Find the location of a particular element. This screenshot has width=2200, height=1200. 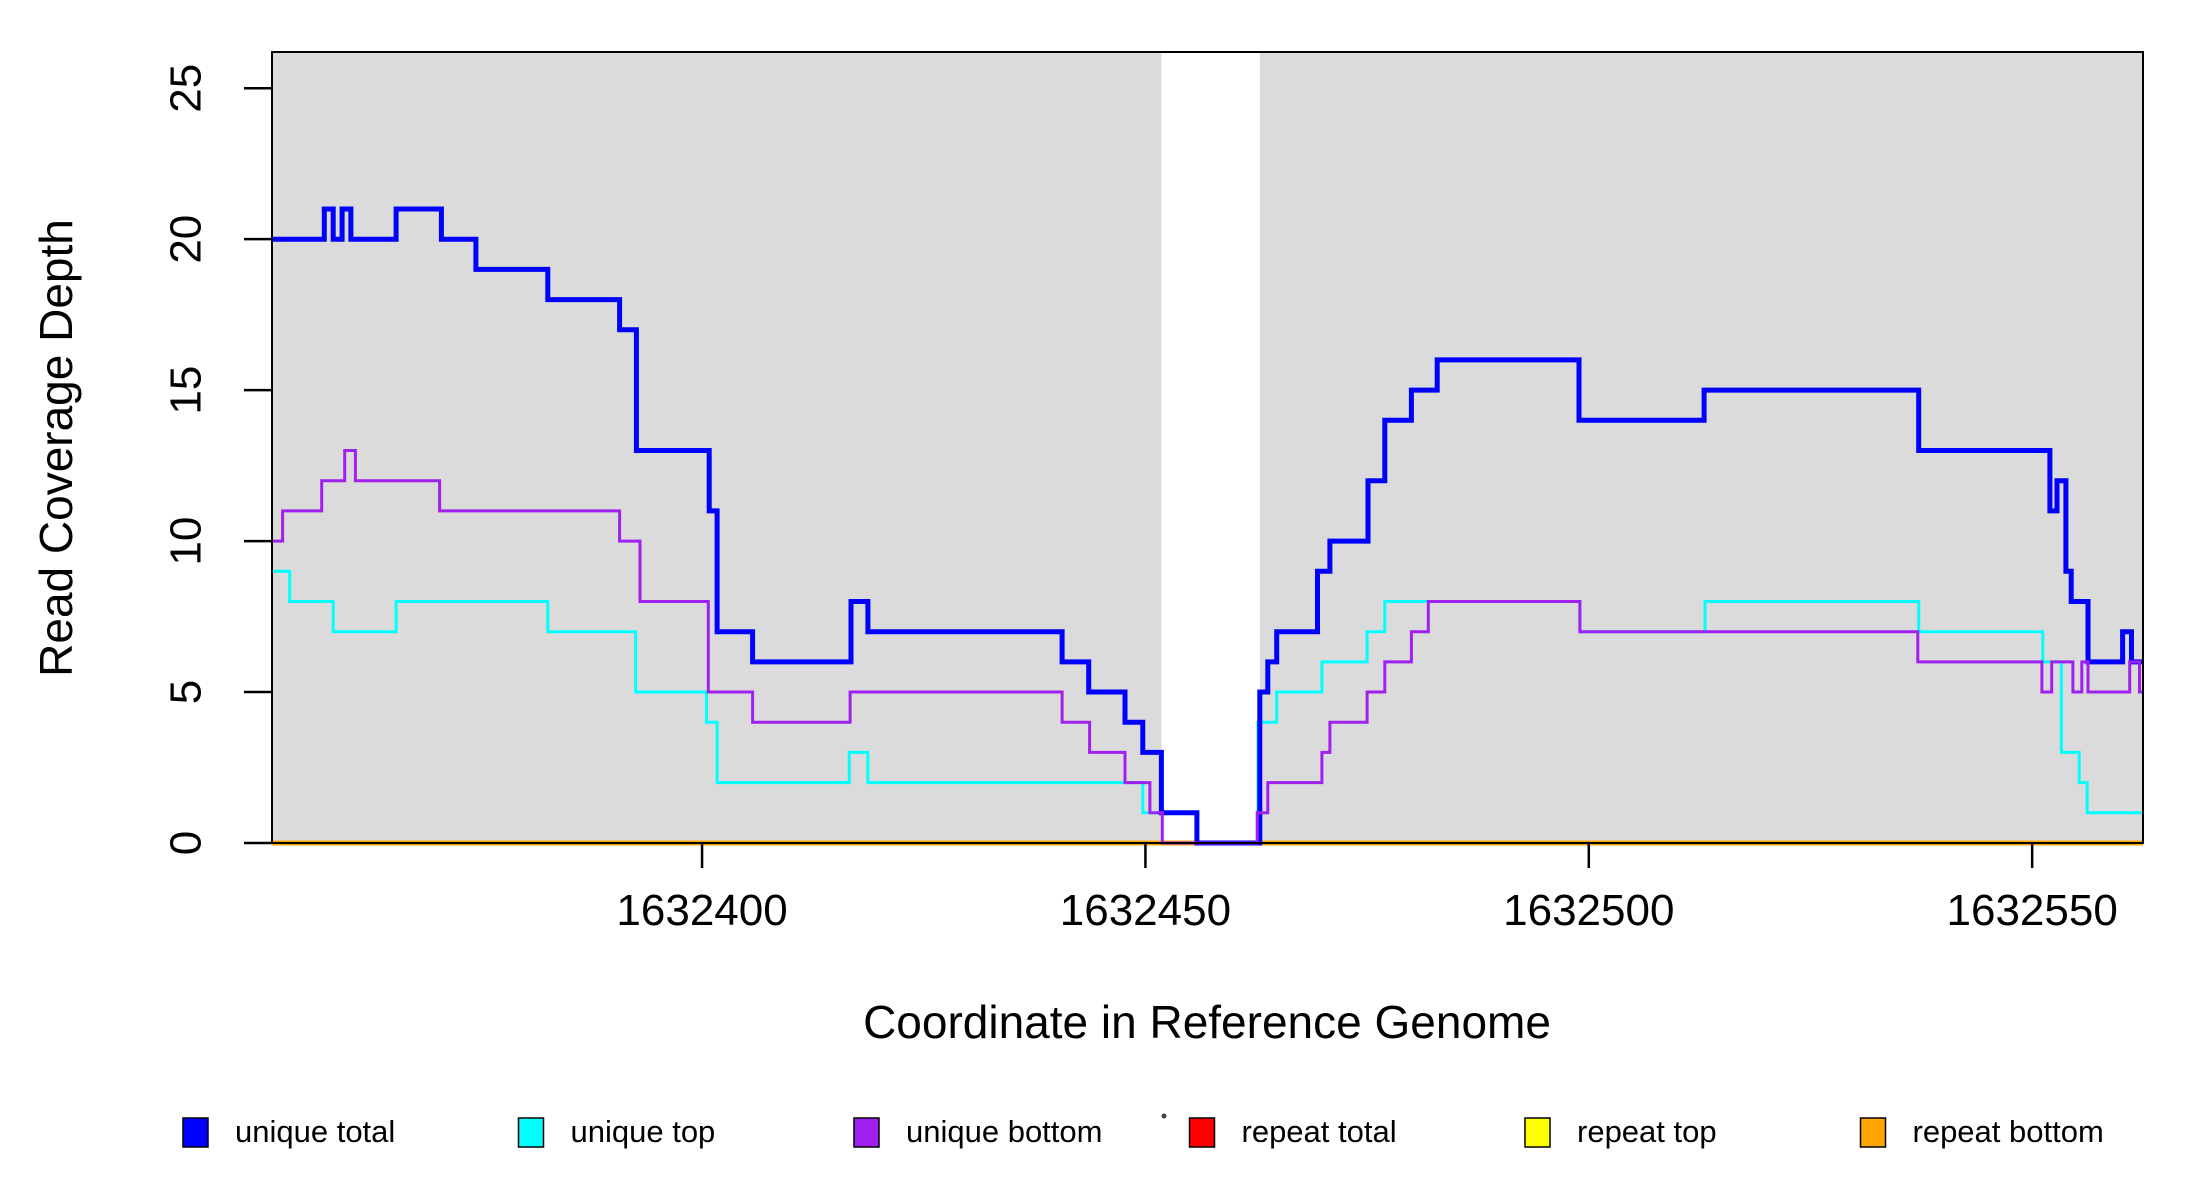

y-tick-label: 20 is located at coordinates (185, 239).